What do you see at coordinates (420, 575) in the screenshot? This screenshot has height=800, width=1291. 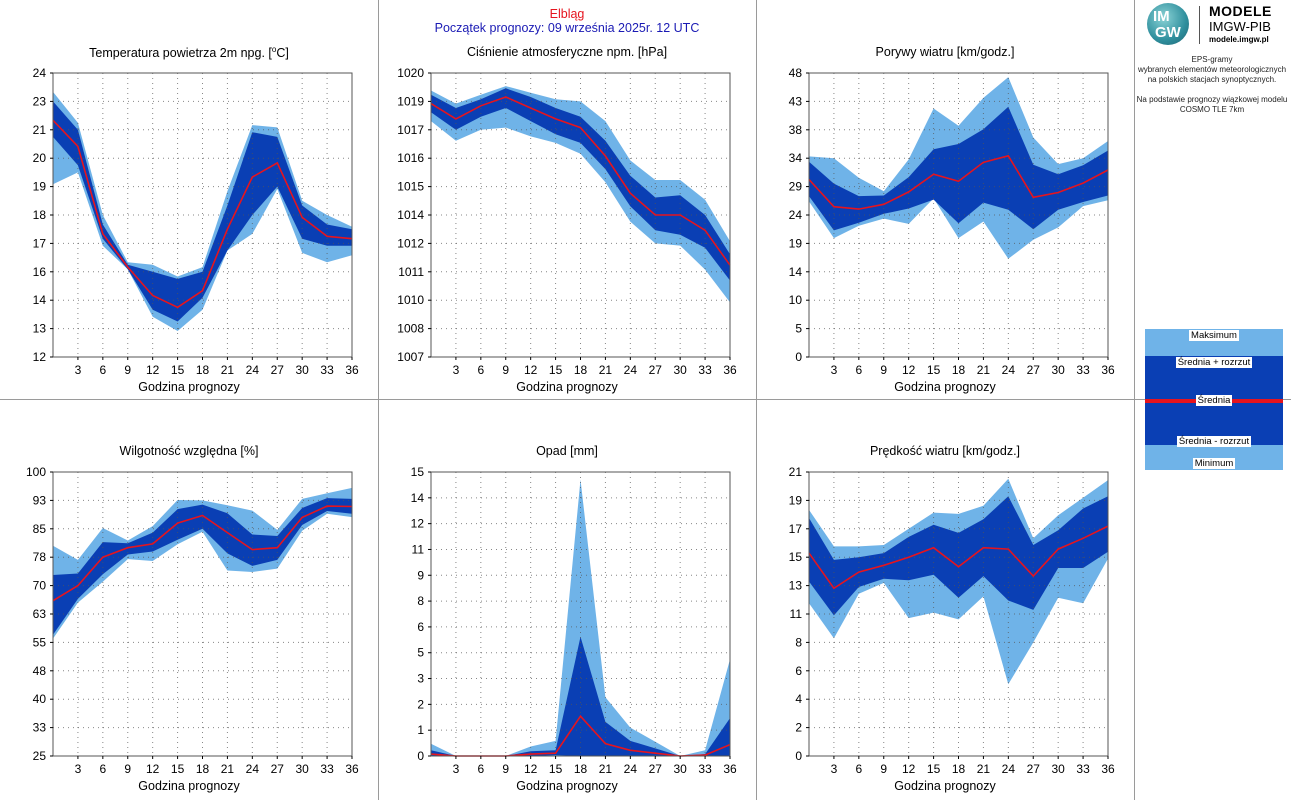 I see `y-tick-label: 9` at bounding box center [420, 575].